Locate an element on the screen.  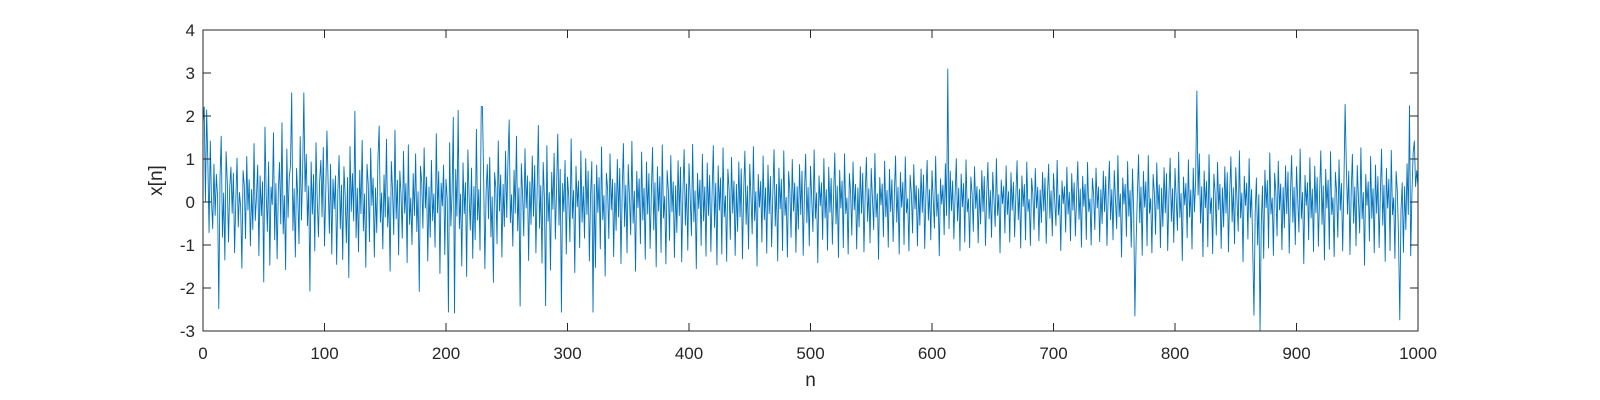
x-tick-label: 700 is located at coordinates (1053, 353).